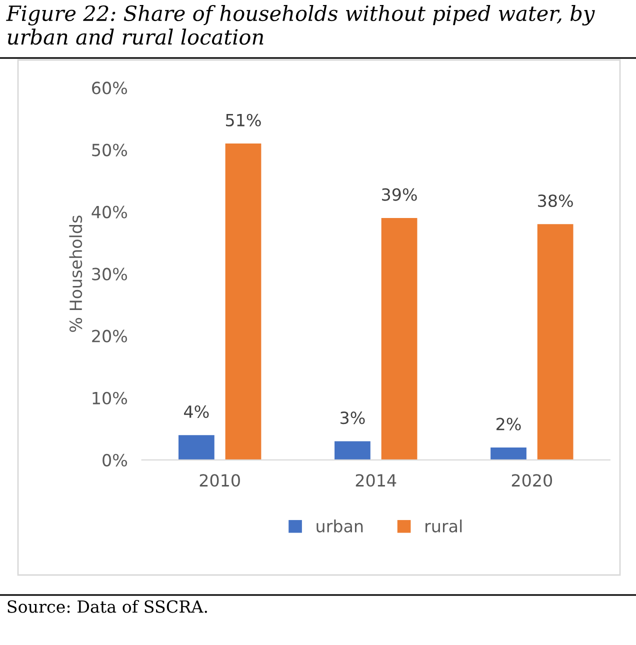 The image size is (636, 645). What do you see at coordinates (110, 150) in the screenshot?
I see `y-tick-label: 50%` at bounding box center [110, 150].